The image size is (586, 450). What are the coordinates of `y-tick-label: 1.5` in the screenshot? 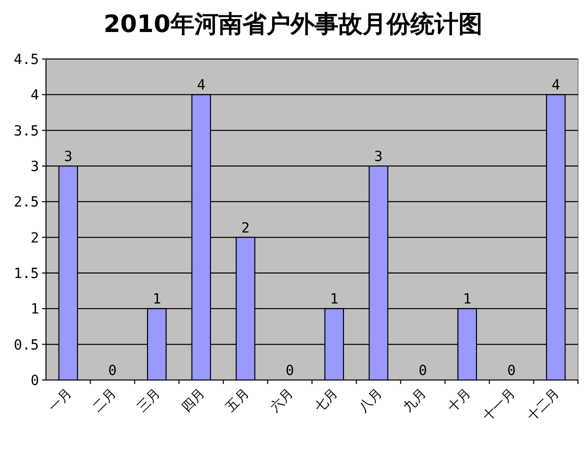 It's located at (26, 274).